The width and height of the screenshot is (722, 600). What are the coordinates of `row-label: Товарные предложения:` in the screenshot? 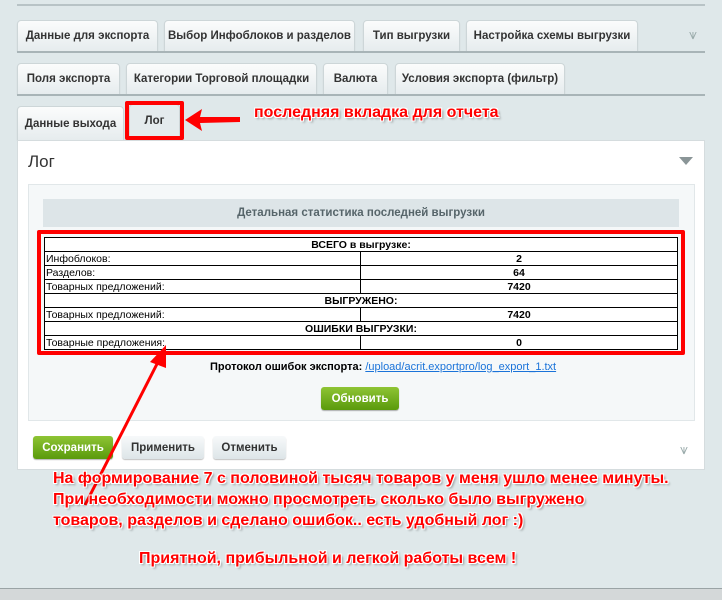 It's located at (202, 342).